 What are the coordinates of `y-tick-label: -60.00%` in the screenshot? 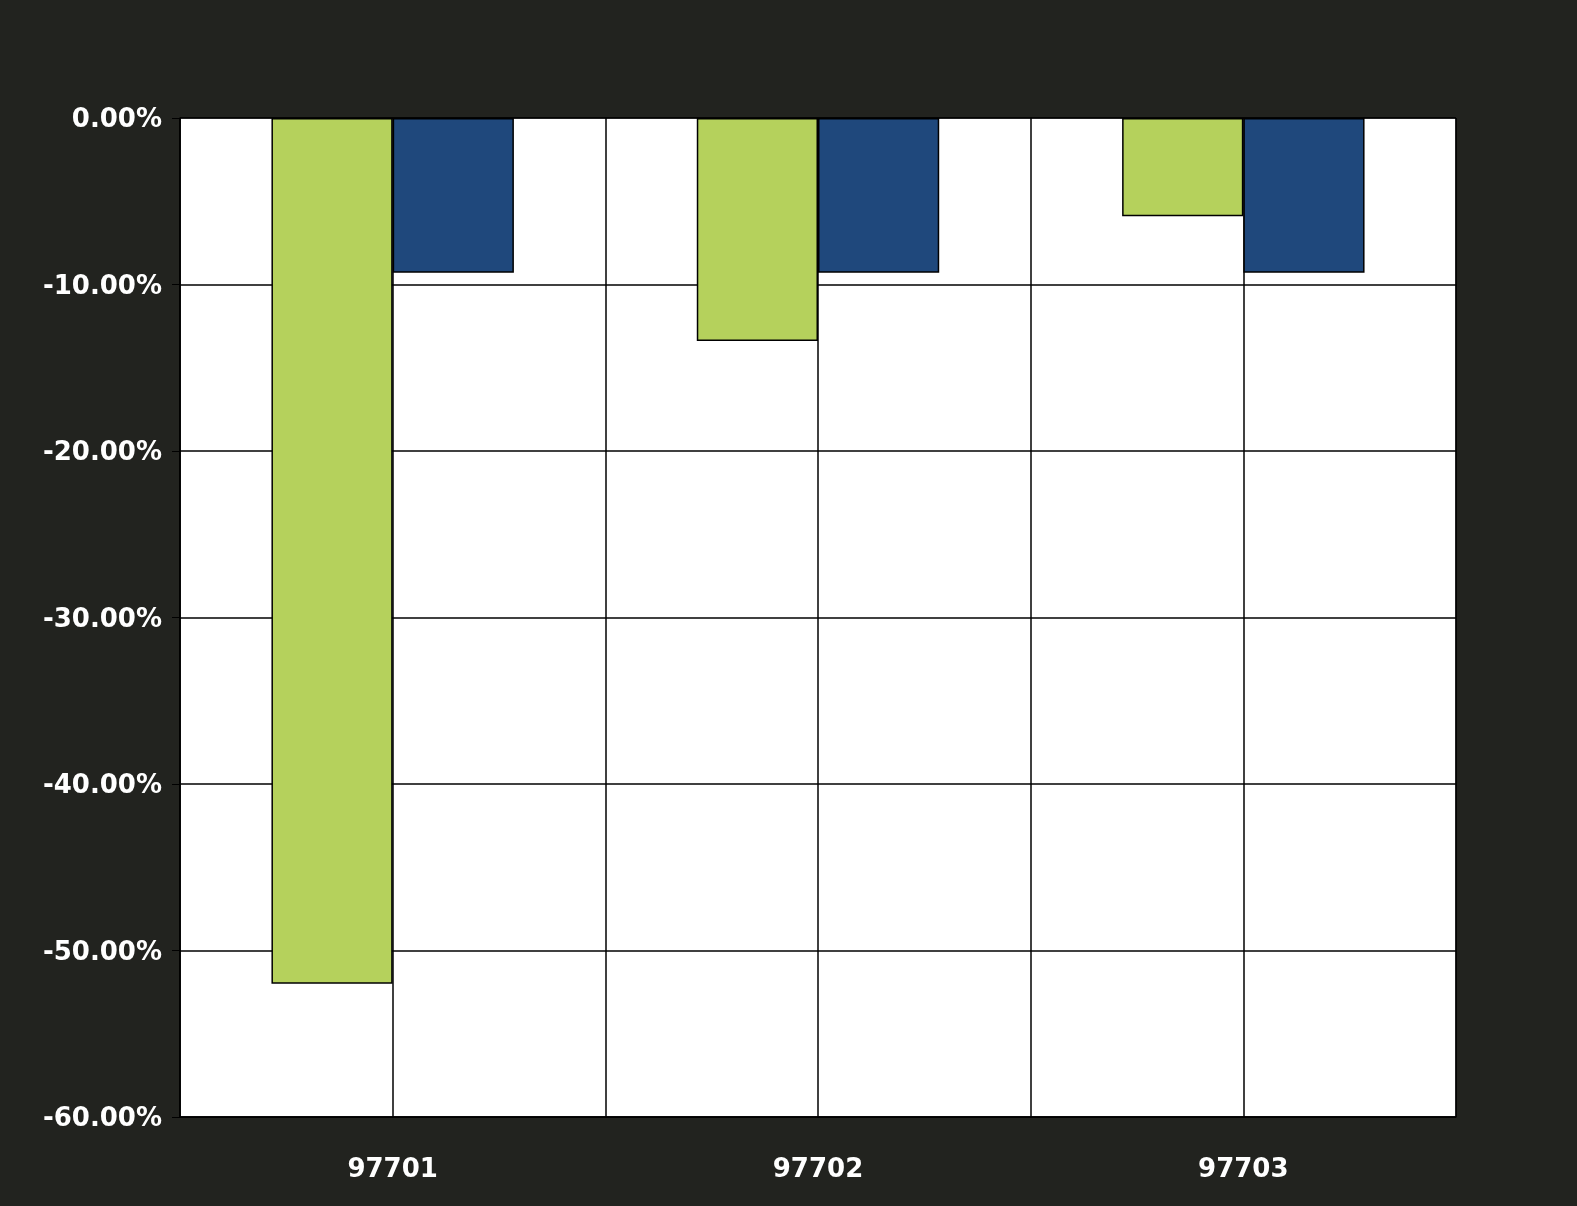 It's located at (102, 1117).